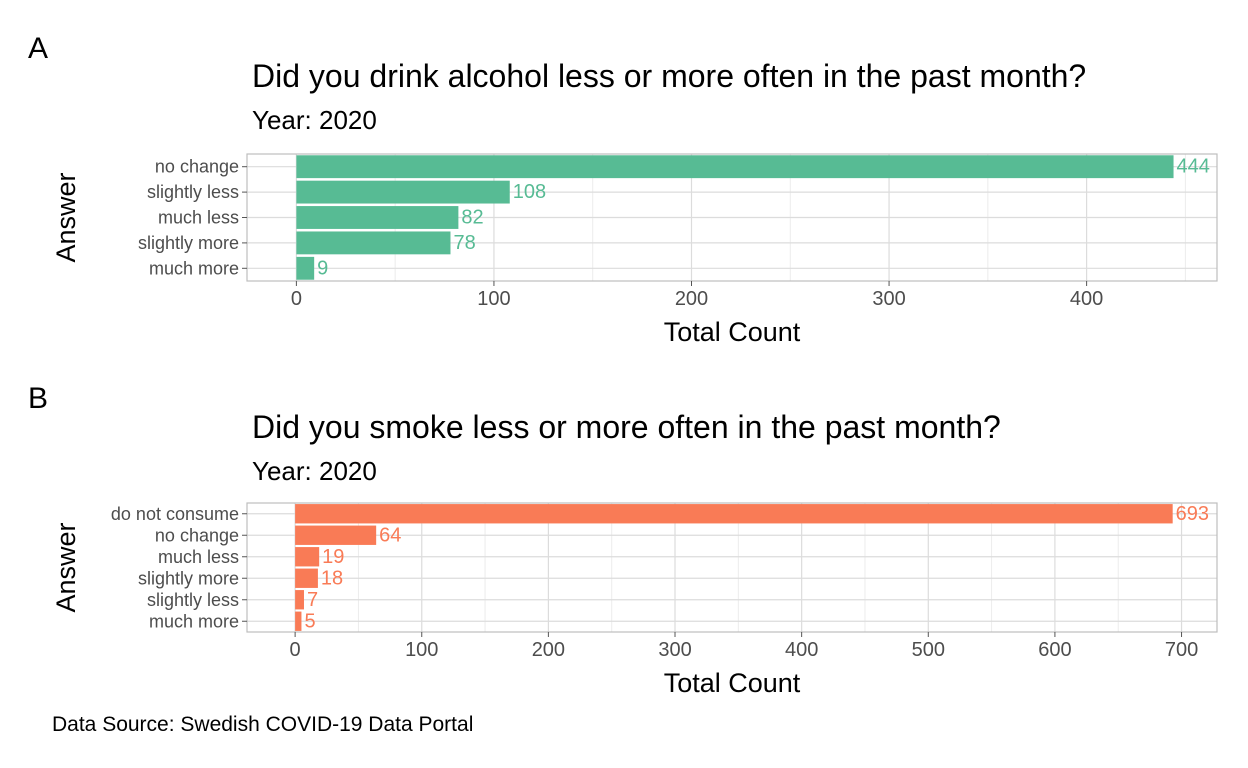 The height and width of the screenshot is (768, 1248). Describe the element at coordinates (464, 243) in the screenshot. I see `bar-value-label: 78` at that location.